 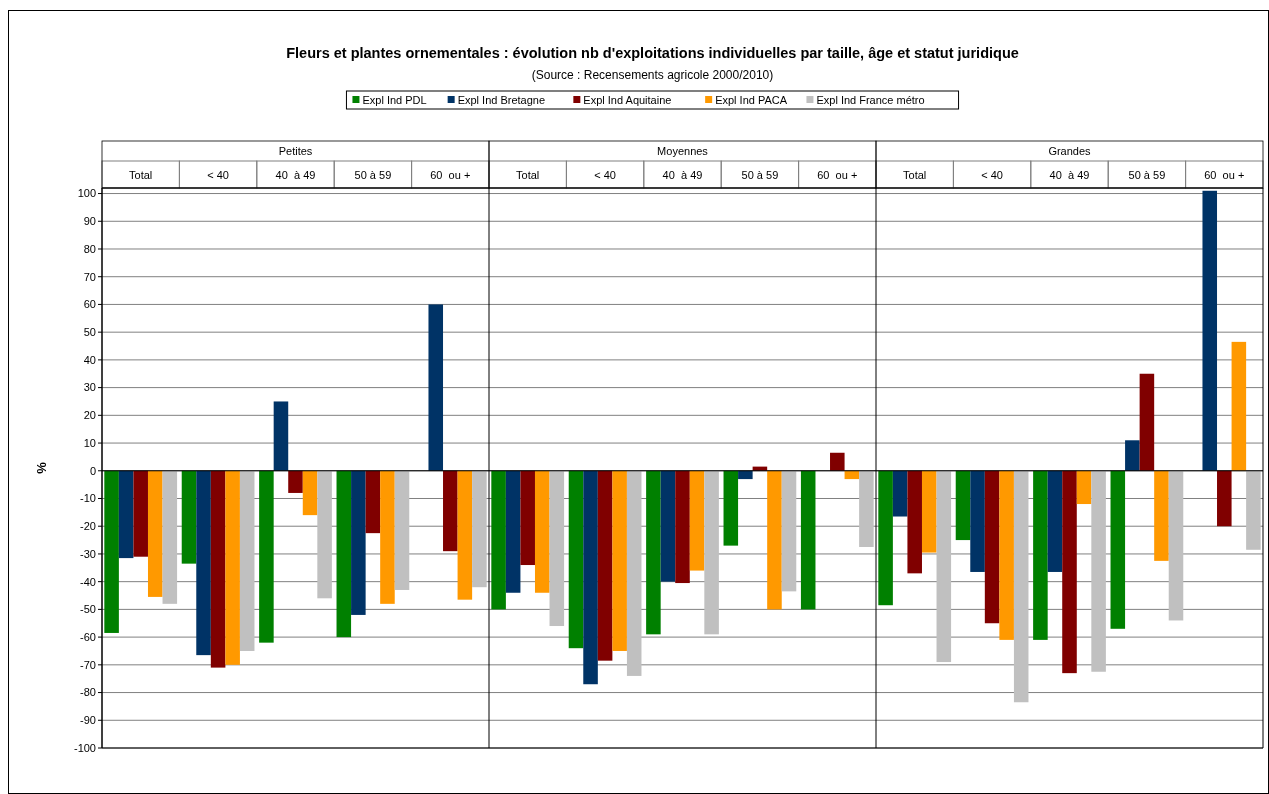 I want to click on y-axis-title: %, so click(x=41, y=467).